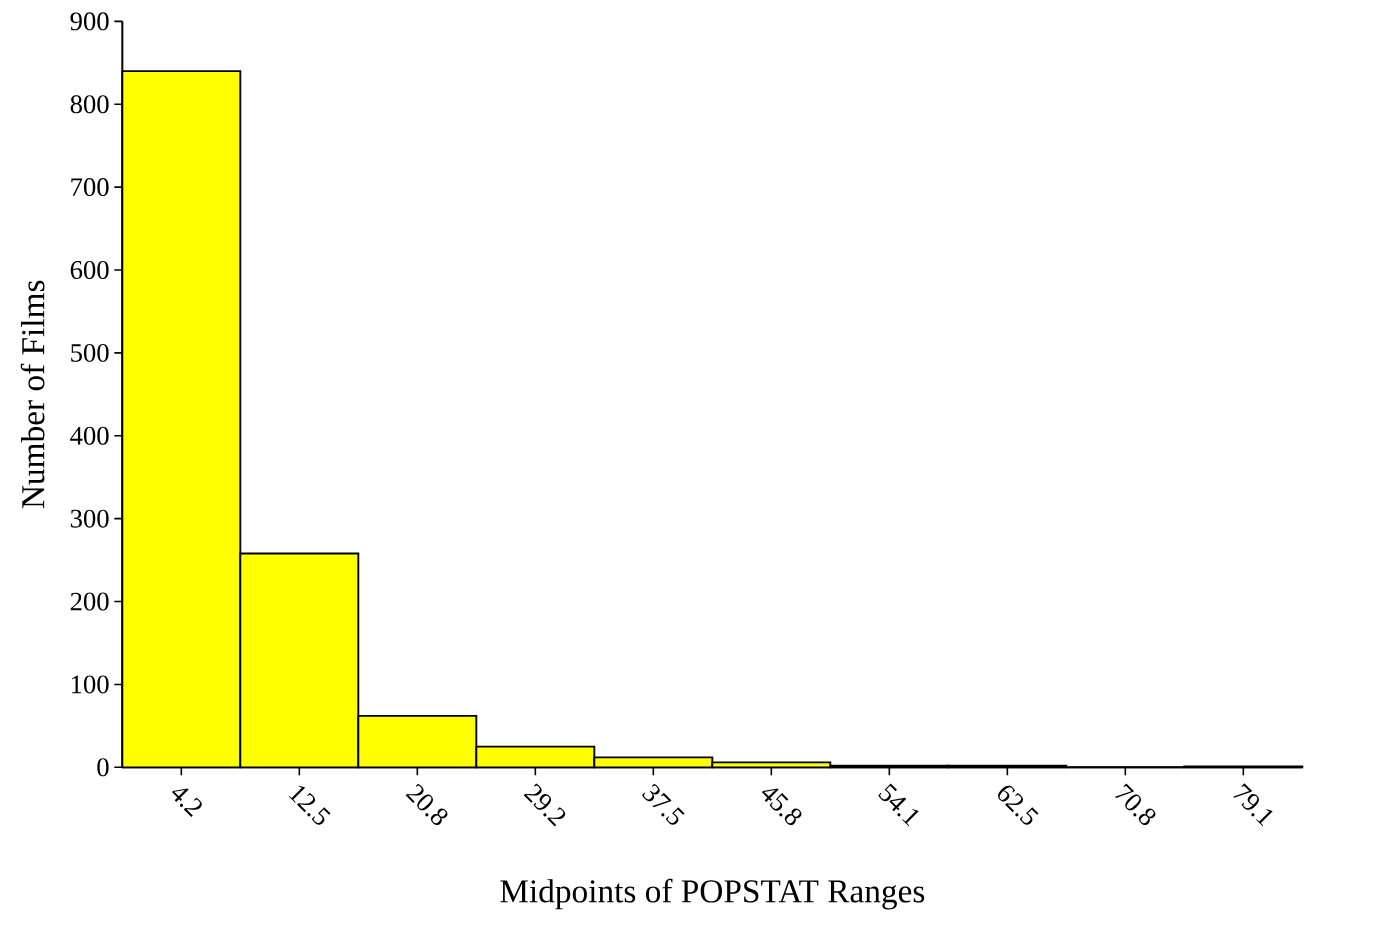 The width and height of the screenshot is (1397, 934). What do you see at coordinates (781, 807) in the screenshot?
I see `x-tick-label: 45.8` at bounding box center [781, 807].